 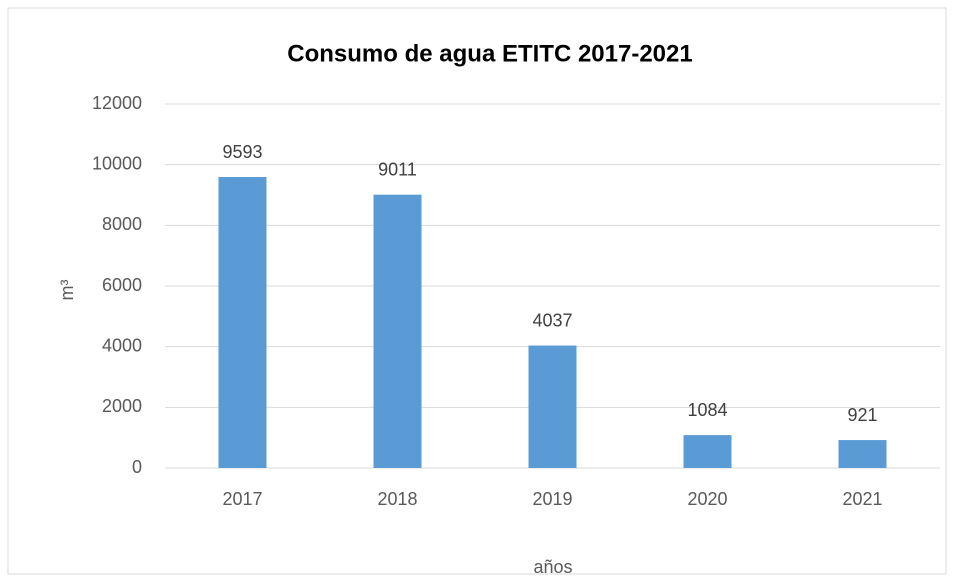 What do you see at coordinates (397, 169) in the screenshot?
I see `data-label: 9011` at bounding box center [397, 169].